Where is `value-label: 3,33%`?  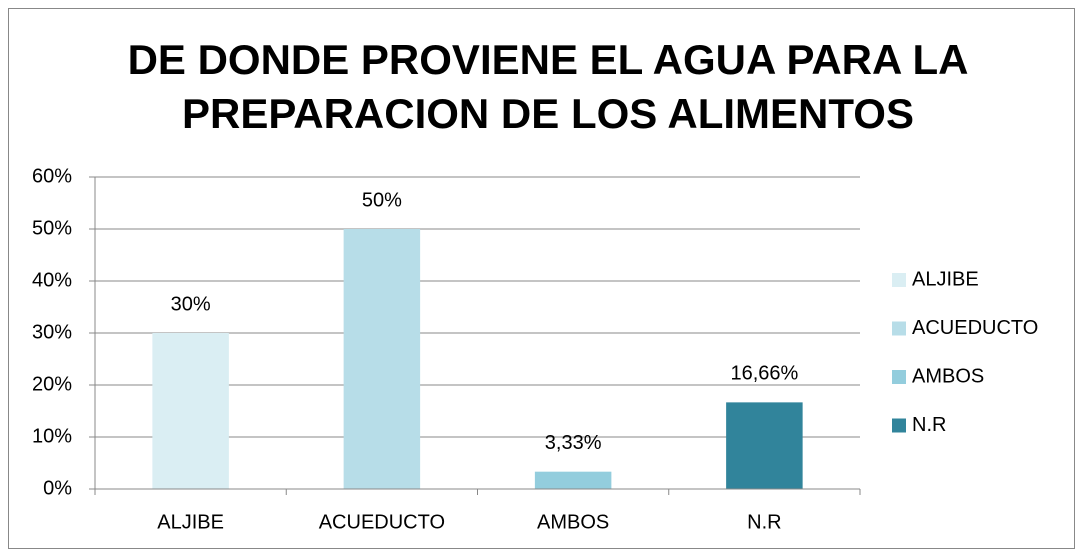 value-label: 3,33% is located at coordinates (573, 443).